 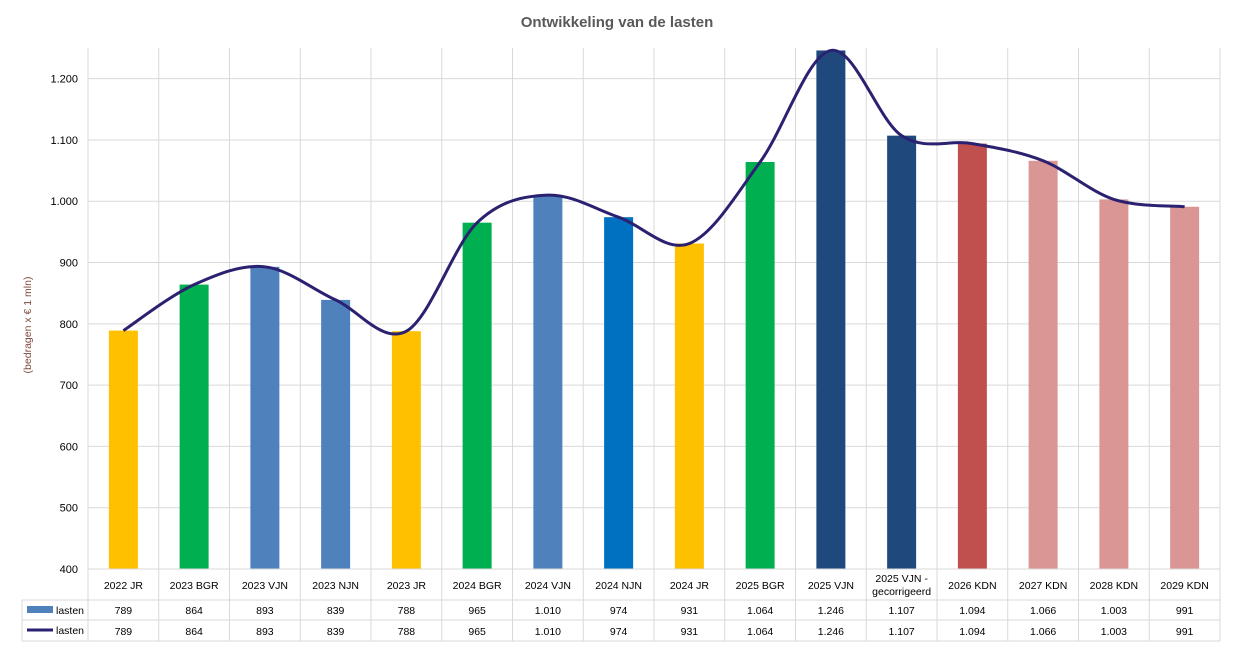 What do you see at coordinates (64, 80) in the screenshot?
I see `y-tick-label: 1.200` at bounding box center [64, 80].